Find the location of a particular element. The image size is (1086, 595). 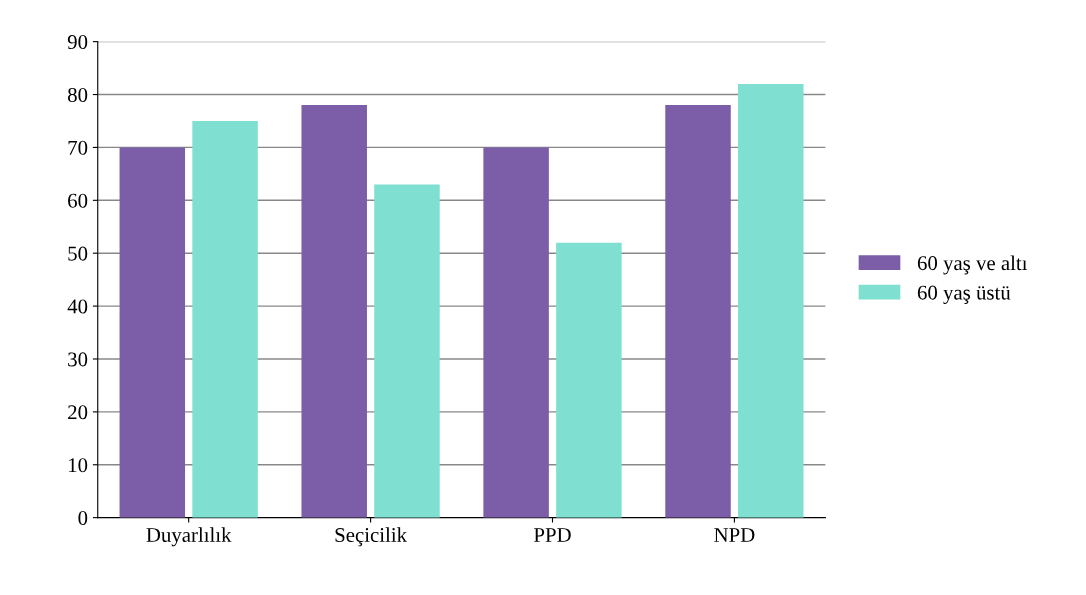

x-tick-label: NPD is located at coordinates (734, 535).